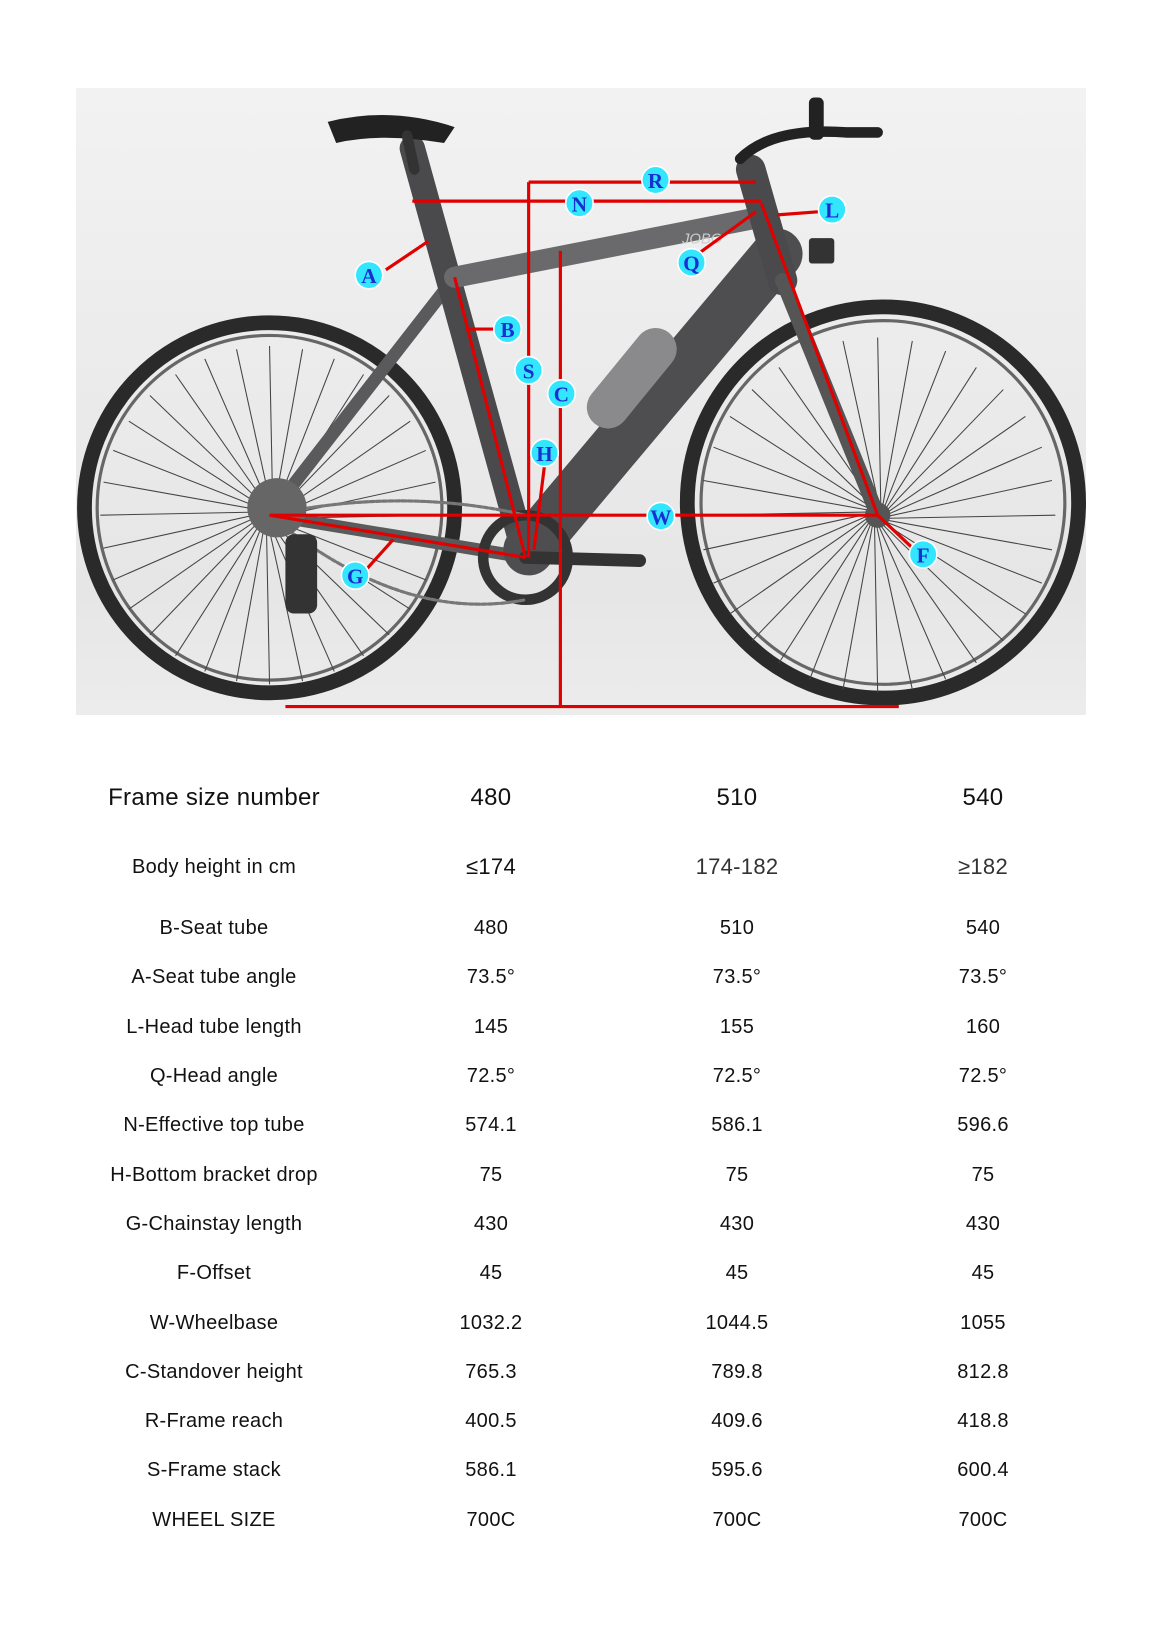 This screenshot has width=1169, height=1649. I want to click on cell: 409.6, so click(737, 1421).